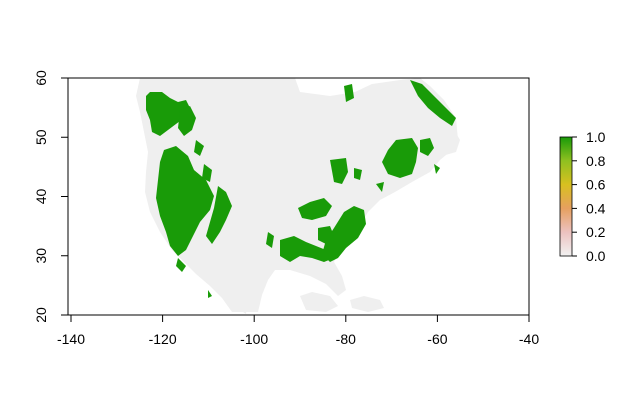 The width and height of the screenshot is (642, 413). I want to click on x-tick-label: -120, so click(163, 339).